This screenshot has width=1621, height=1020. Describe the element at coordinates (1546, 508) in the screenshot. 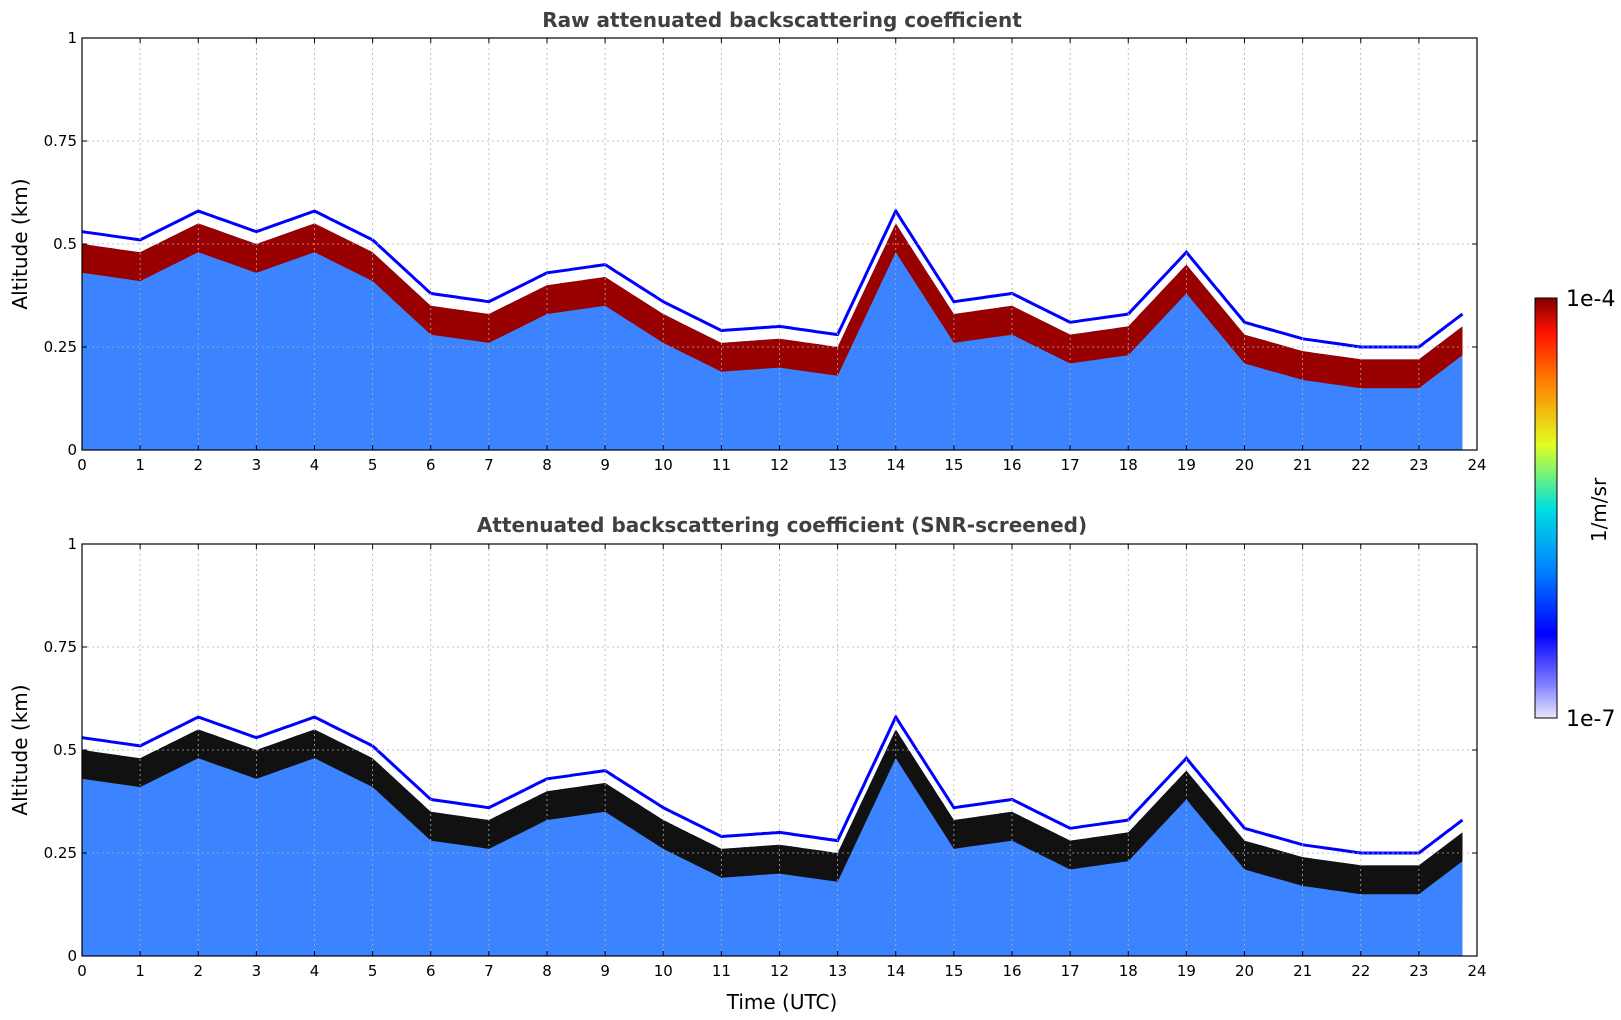

I see `colorbar-gradient` at that location.